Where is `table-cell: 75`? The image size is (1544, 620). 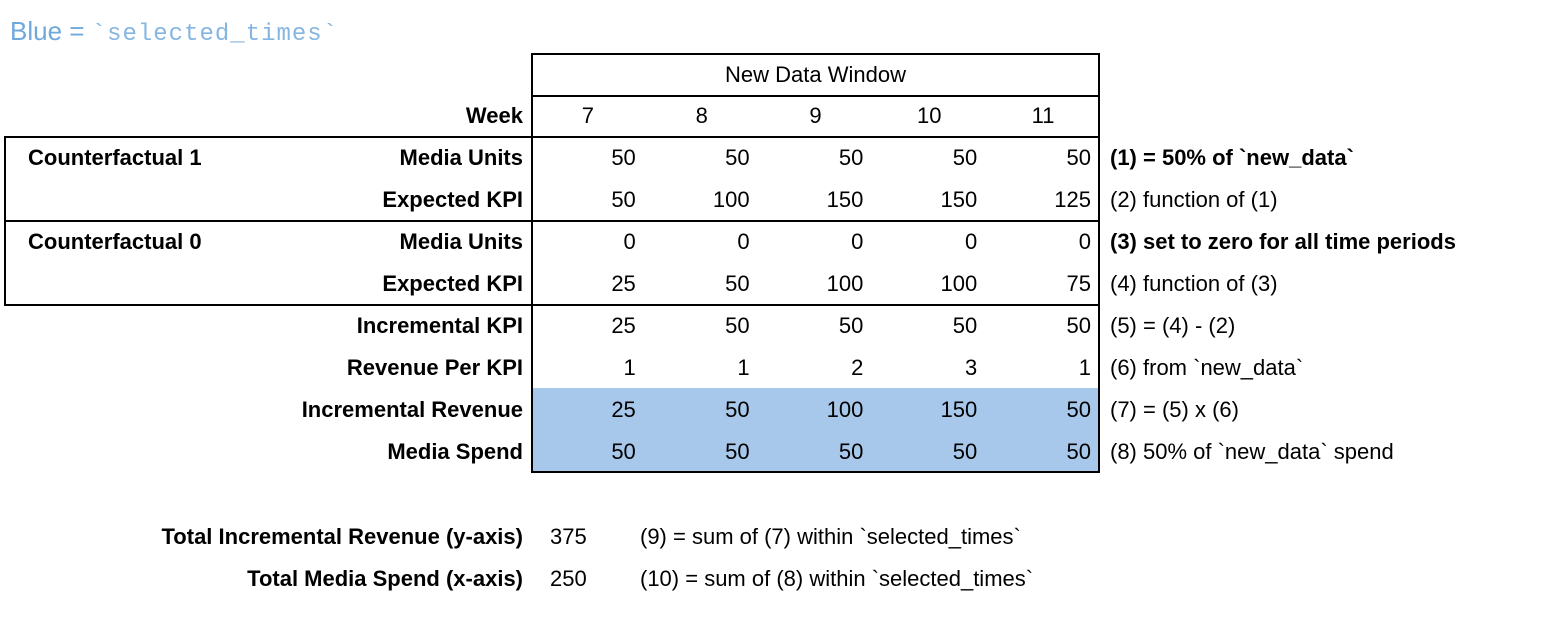 table-cell: 75 is located at coordinates (1078, 283).